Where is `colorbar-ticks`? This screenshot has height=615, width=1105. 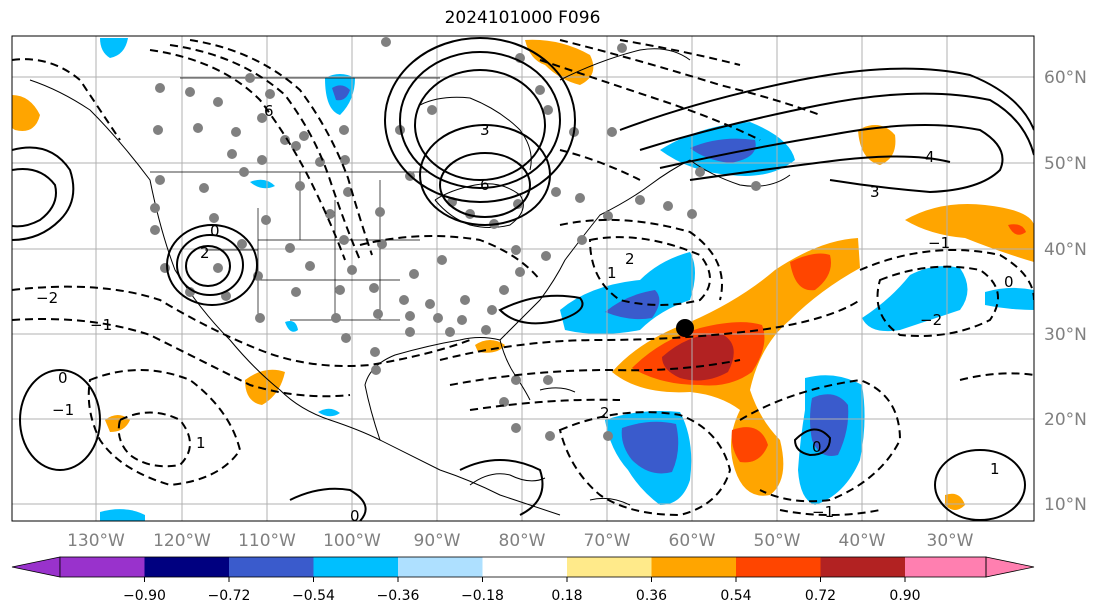
colorbar-ticks is located at coordinates (525, 579).